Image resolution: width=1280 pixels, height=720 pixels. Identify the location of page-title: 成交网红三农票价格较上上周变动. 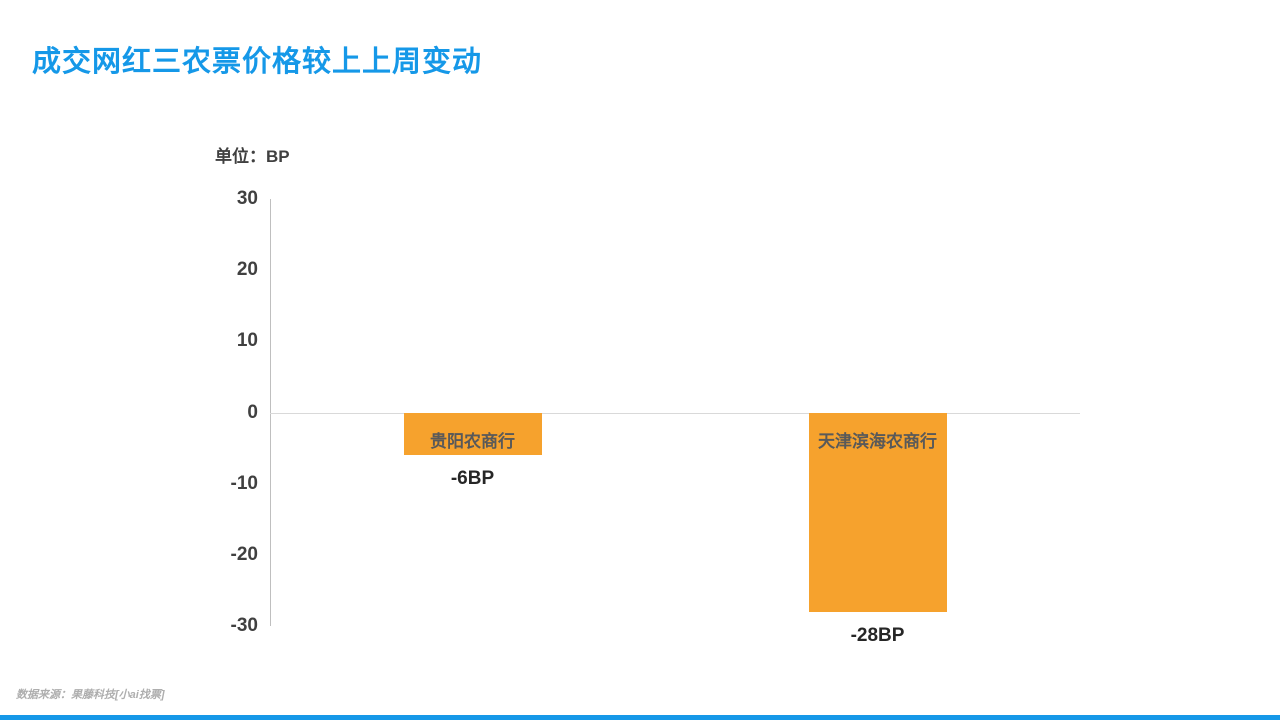
(257, 62).